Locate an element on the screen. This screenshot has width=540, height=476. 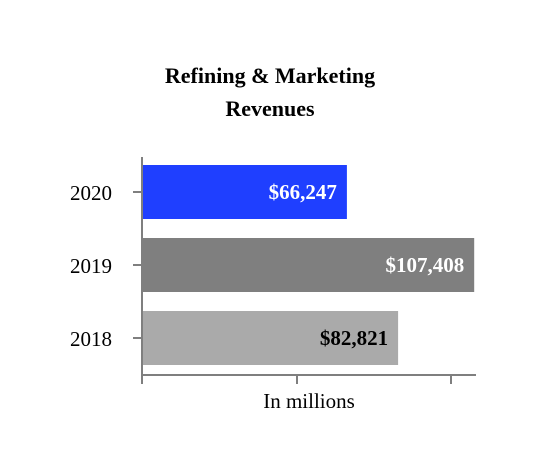
x-axis-label: In millions is located at coordinates (309, 401).